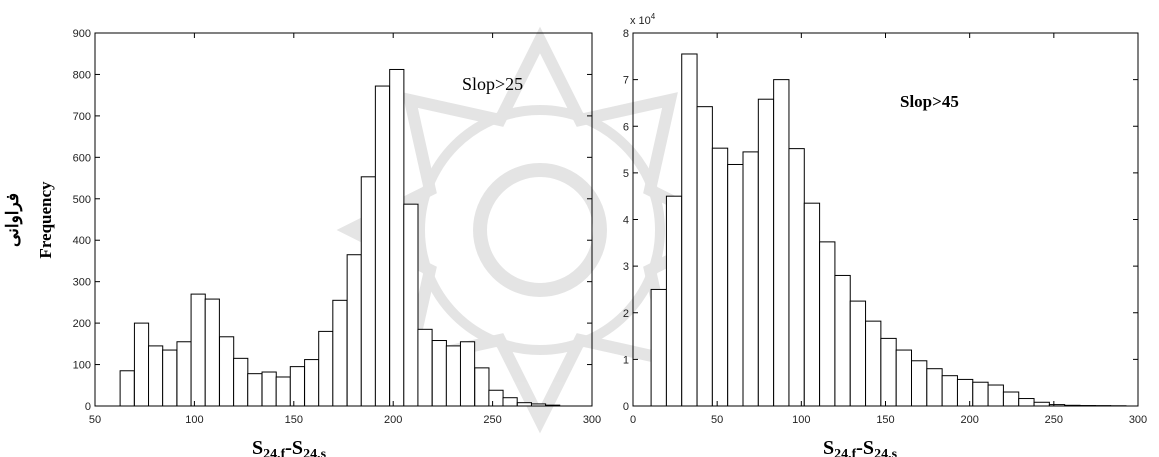 The image size is (1159, 457). Describe the element at coordinates (626, 34) in the screenshot. I see `y-tick-label: 8` at that location.